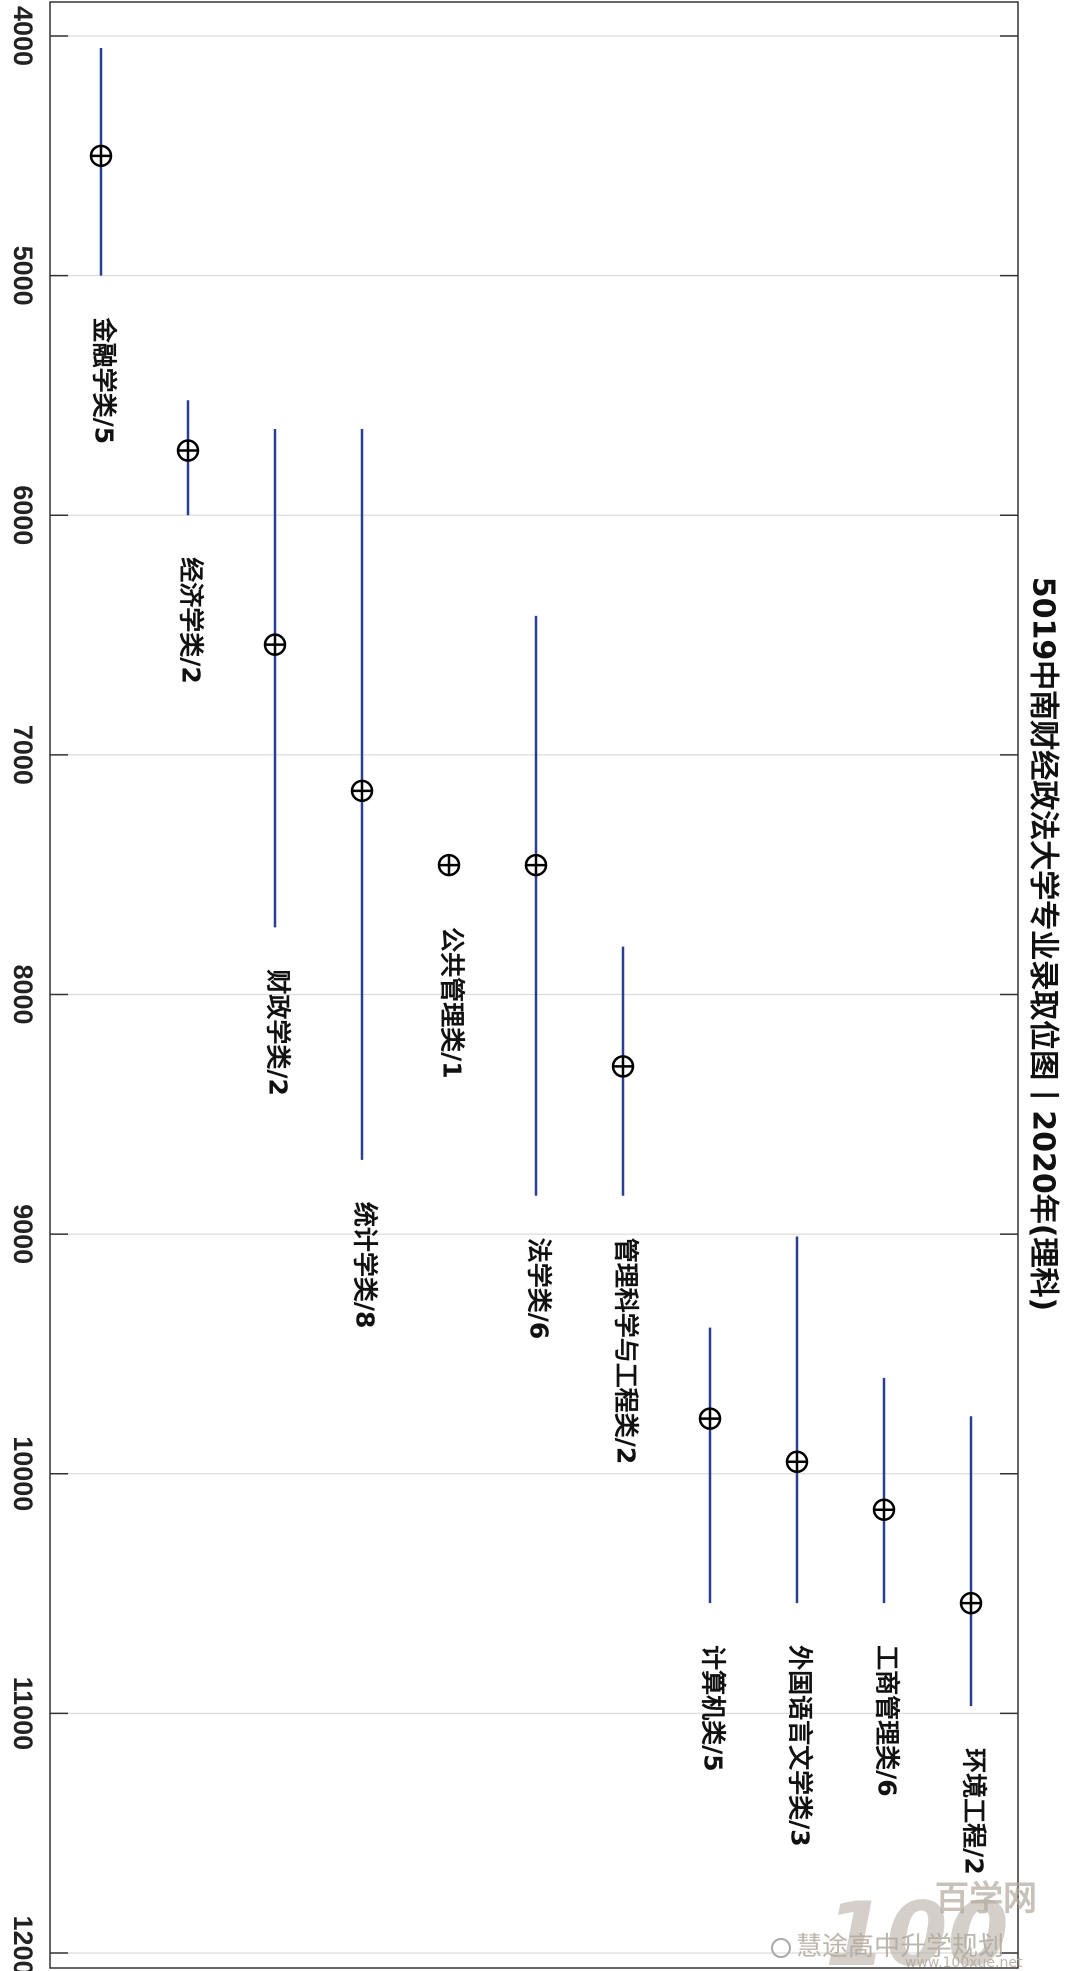 This screenshot has height=1971, width=1080. What do you see at coordinates (964, 1963) in the screenshot?
I see `watermark-url: www.100xue.net` at bounding box center [964, 1963].